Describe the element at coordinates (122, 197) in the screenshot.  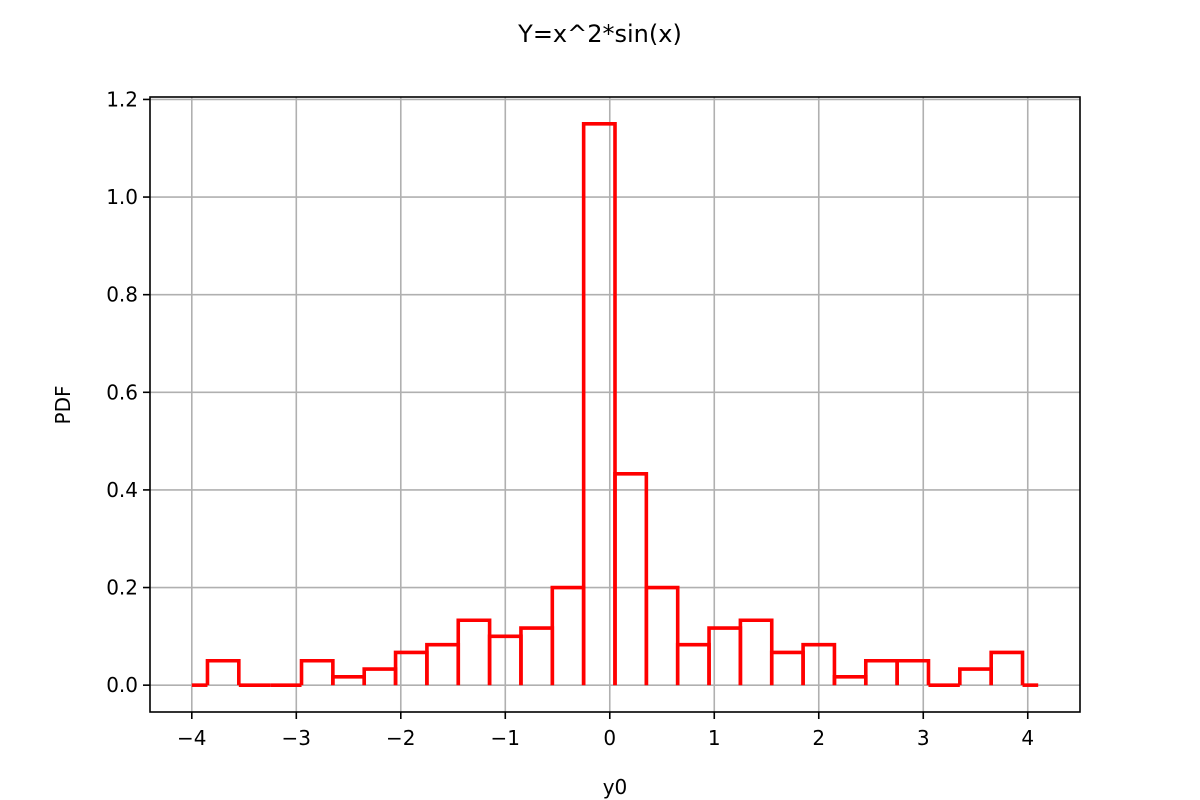
I see `y-tick-label: 1.0` at that location.